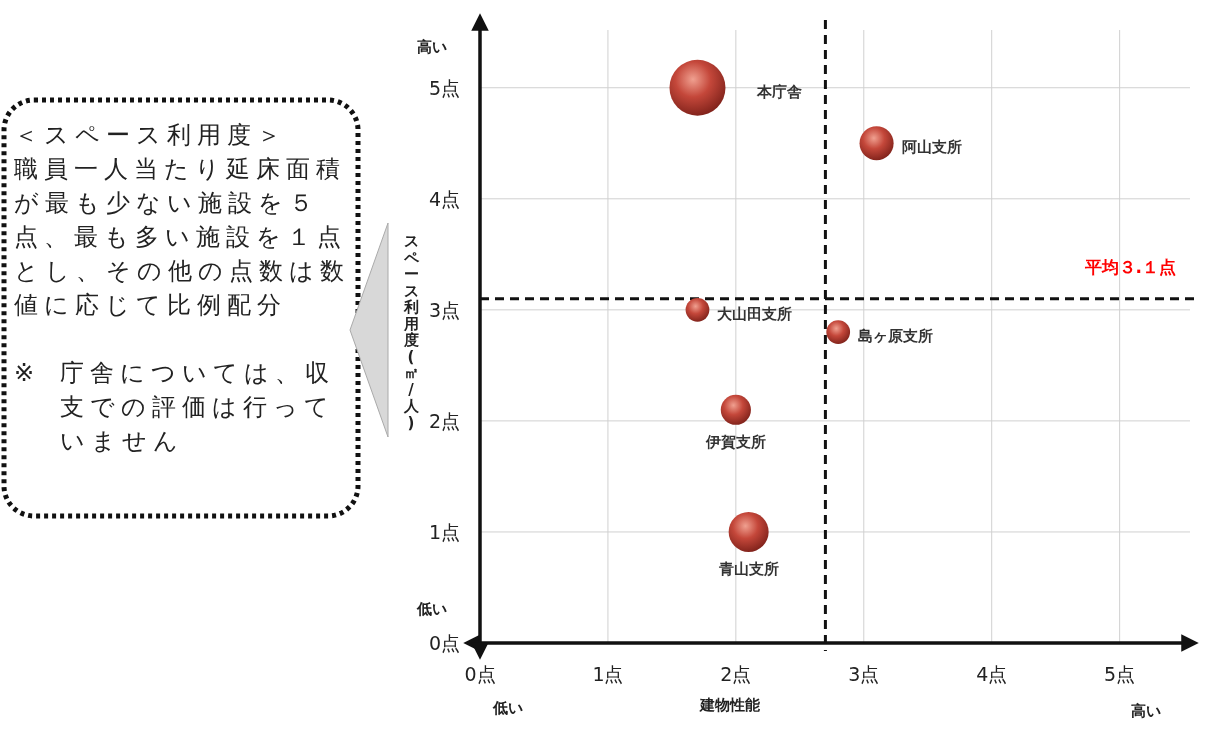 This screenshot has width=1211, height=736. I want to click on y-tick-label: 1点, so click(444, 531).